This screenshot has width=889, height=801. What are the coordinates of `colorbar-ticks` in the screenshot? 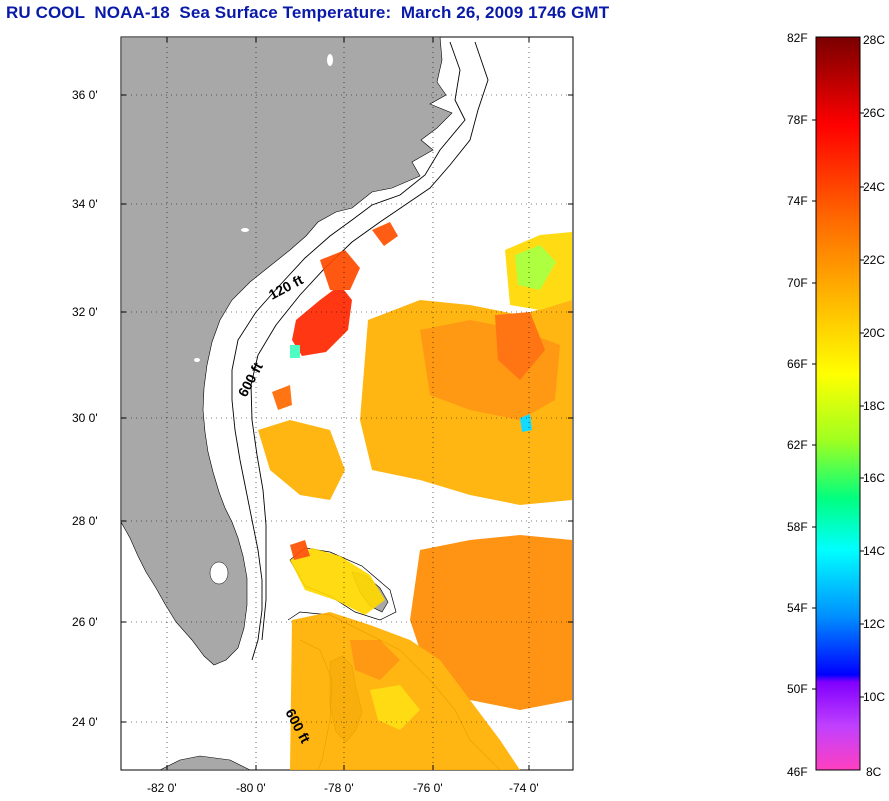 It's located at (838, 405).